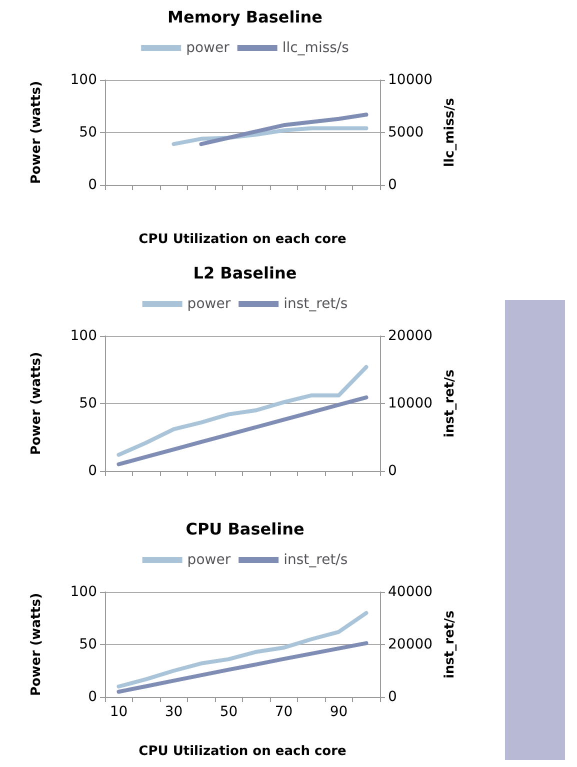  Describe the element at coordinates (173, 712) in the screenshot. I see `x-tick-label: 30` at that location.